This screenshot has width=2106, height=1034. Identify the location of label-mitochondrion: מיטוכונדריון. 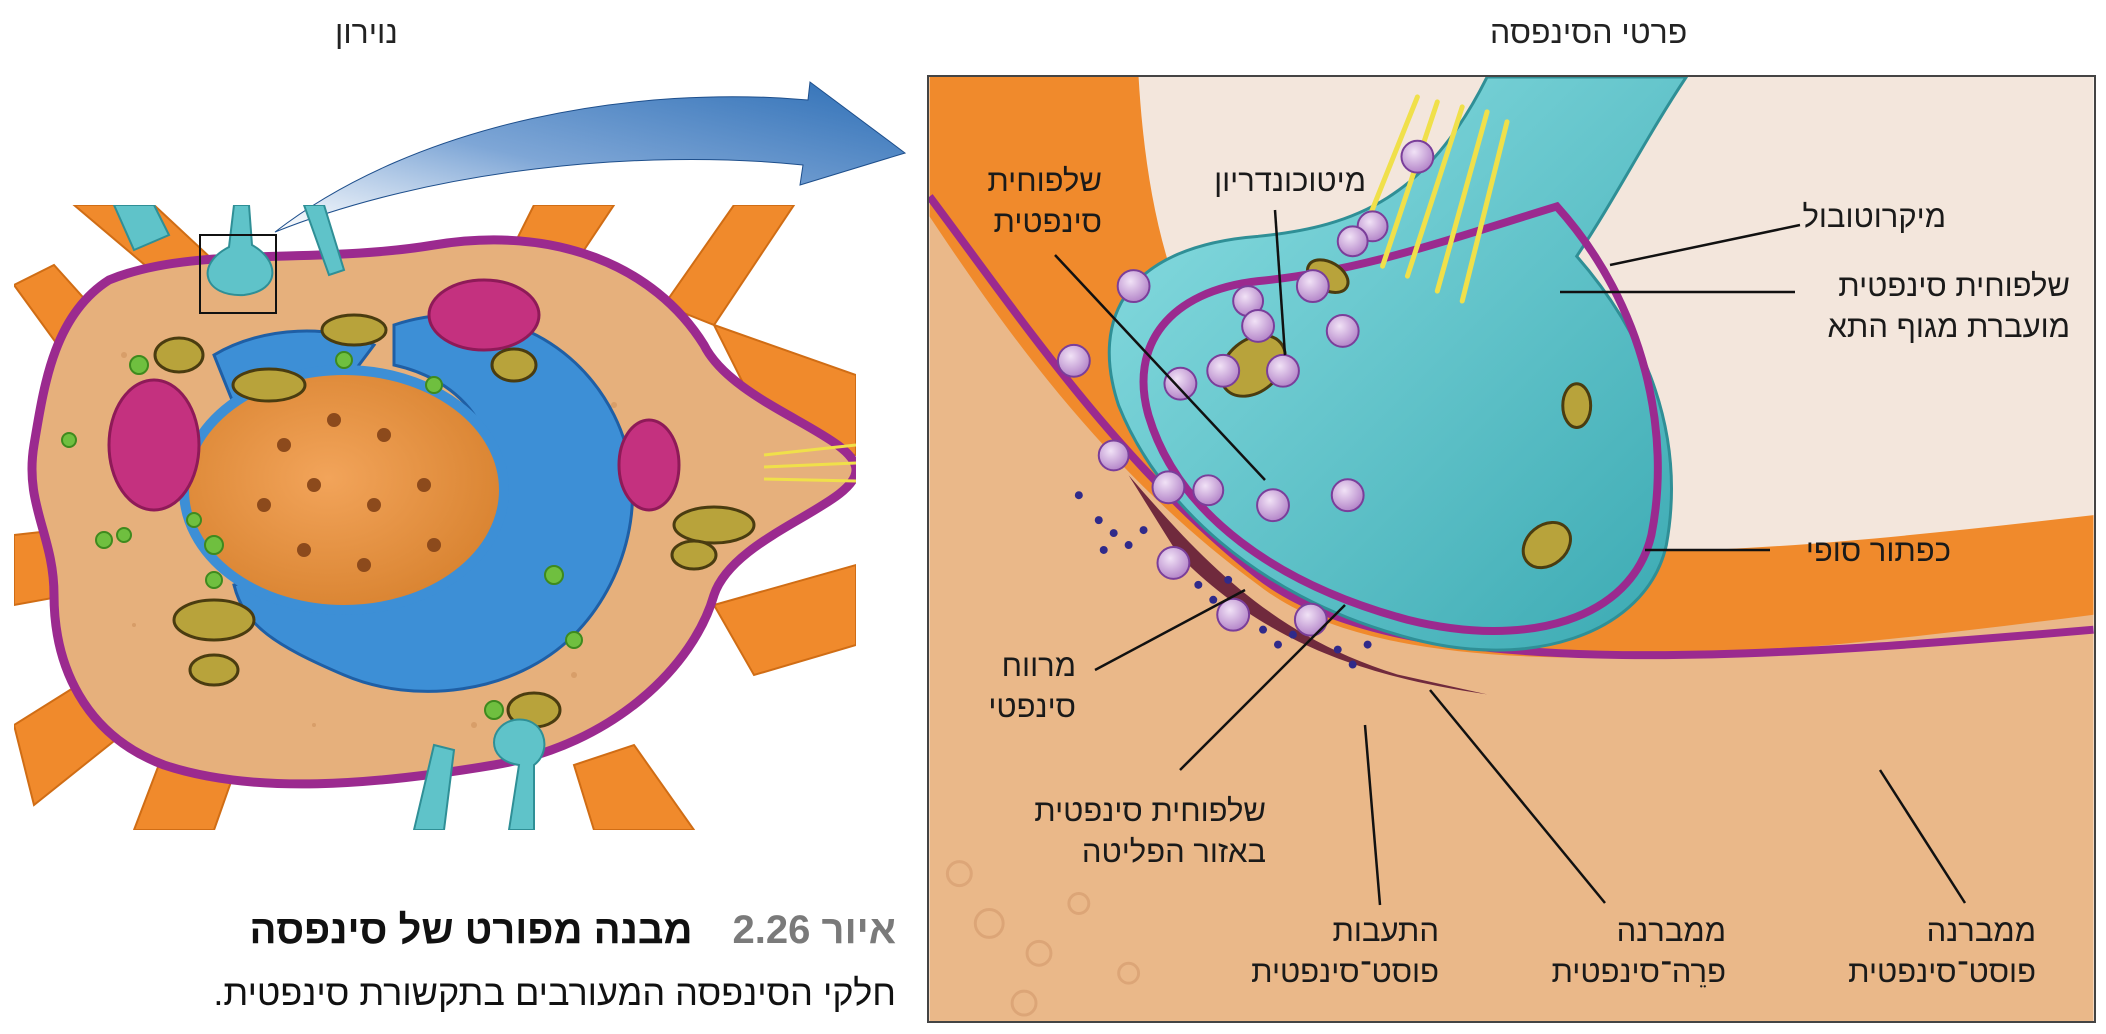
(1290, 180).